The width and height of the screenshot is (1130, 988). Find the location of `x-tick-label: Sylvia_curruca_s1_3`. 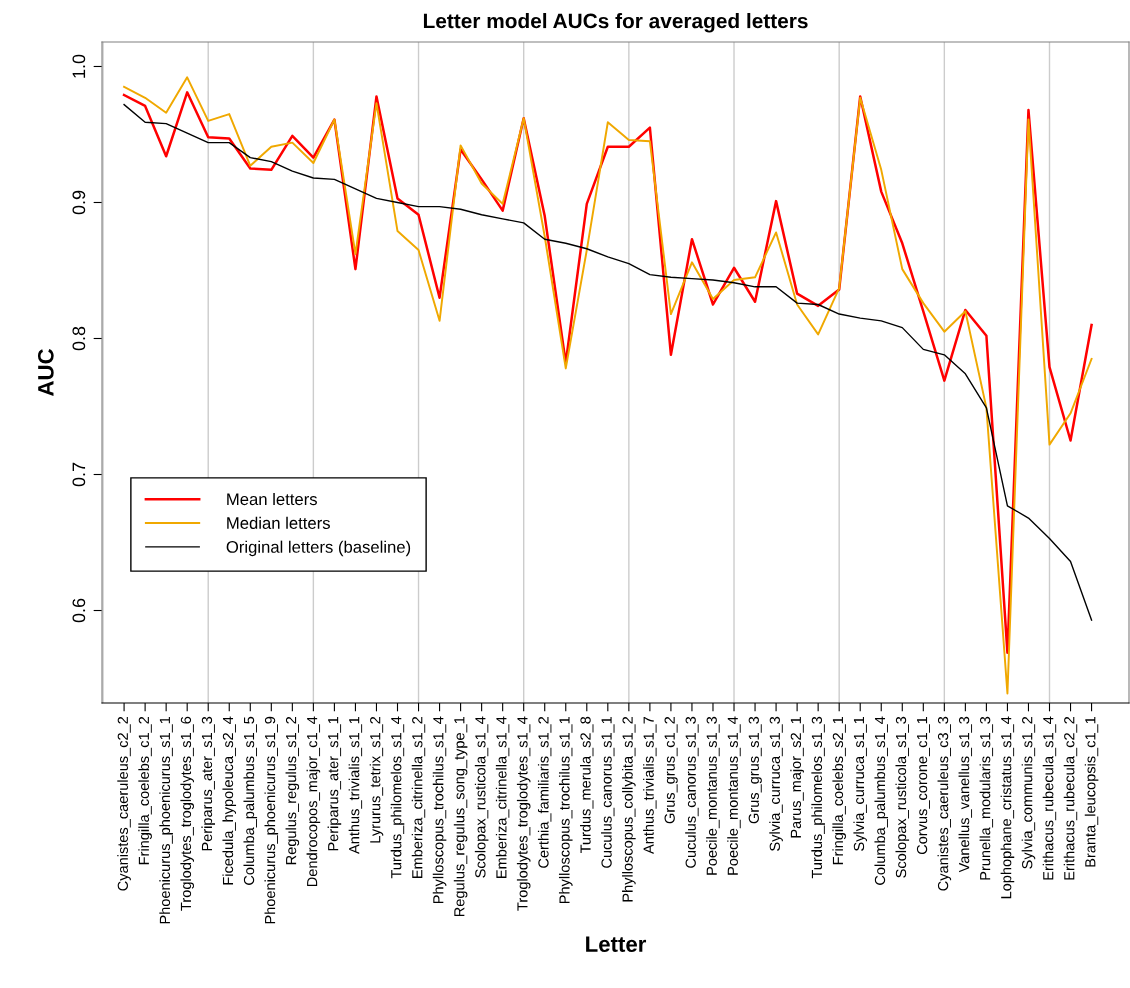

x-tick-label: Sylvia_curruca_s1_3 is located at coordinates (776, 783).